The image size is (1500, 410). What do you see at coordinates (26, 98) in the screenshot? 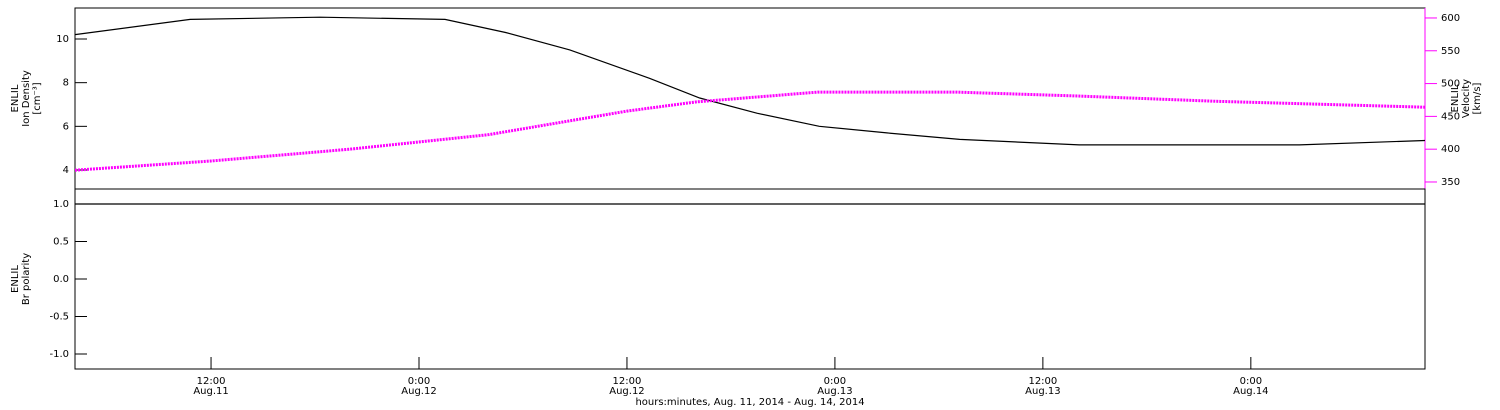
I see `y-axis-label: Ion Density` at bounding box center [26, 98].